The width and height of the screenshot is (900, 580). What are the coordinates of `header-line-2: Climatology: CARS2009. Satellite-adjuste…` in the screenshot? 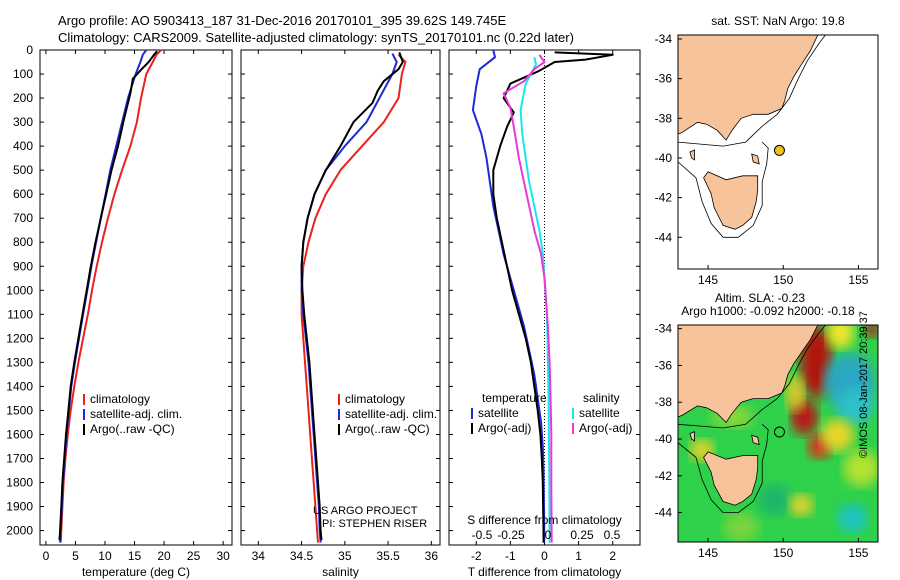 It's located at (316, 37).